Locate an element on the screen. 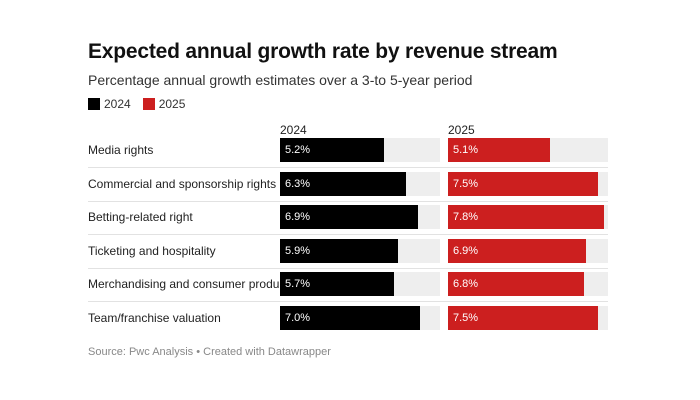 The image size is (700, 400). value-label: 7.8% is located at coordinates (466, 217).